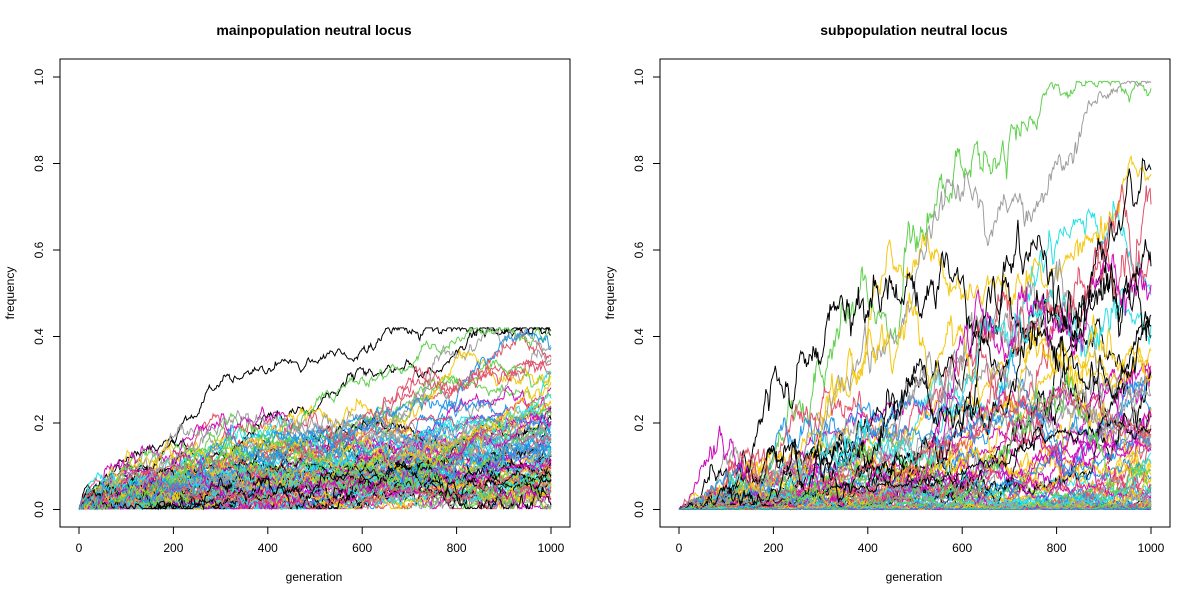 This screenshot has height=600, width=1200. What do you see at coordinates (313, 30) in the screenshot?
I see `chart-title: mainpopulation neutral locus` at bounding box center [313, 30].